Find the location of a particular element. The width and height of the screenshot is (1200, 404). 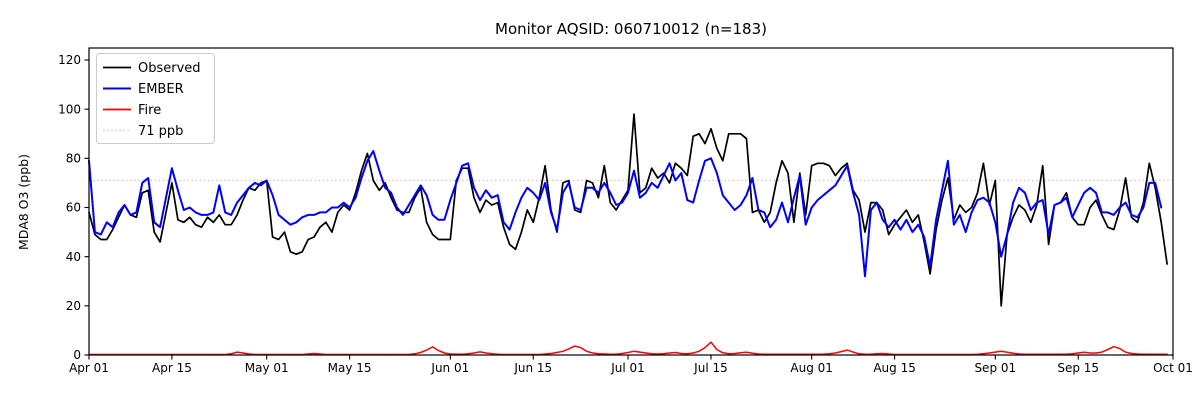

legend-entry-label: 71 ppb is located at coordinates (160, 131).